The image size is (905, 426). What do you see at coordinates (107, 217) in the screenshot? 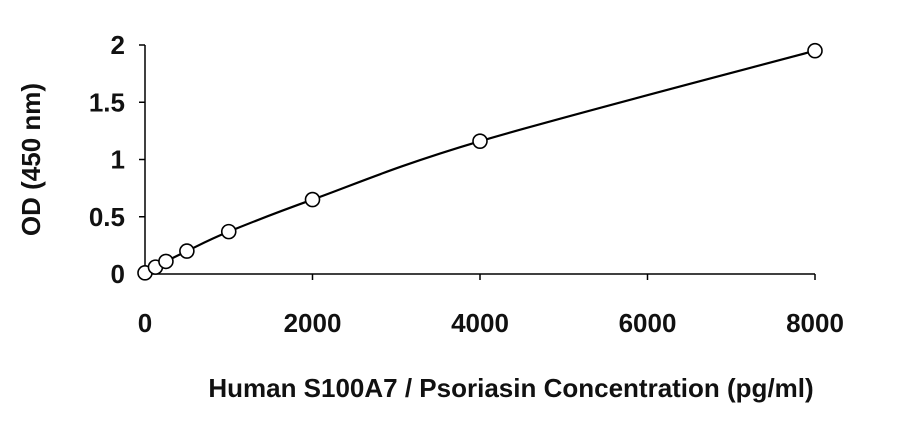
I see `y-tick-label: 0.5` at bounding box center [107, 217].